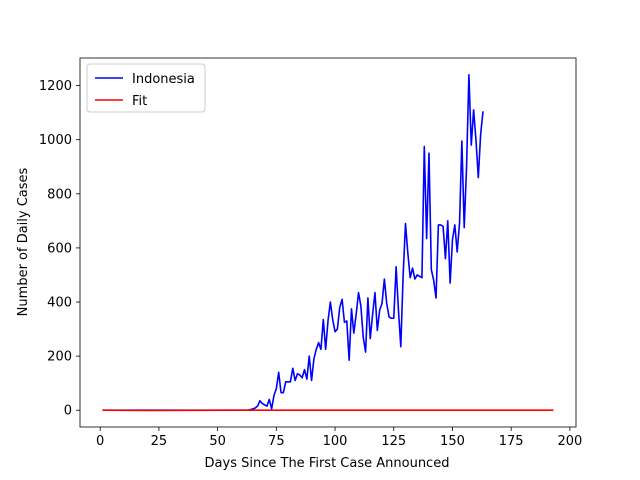 The image size is (640, 480). What do you see at coordinates (59, 303) in the screenshot?
I see `y-tick-label: 400` at bounding box center [59, 303].